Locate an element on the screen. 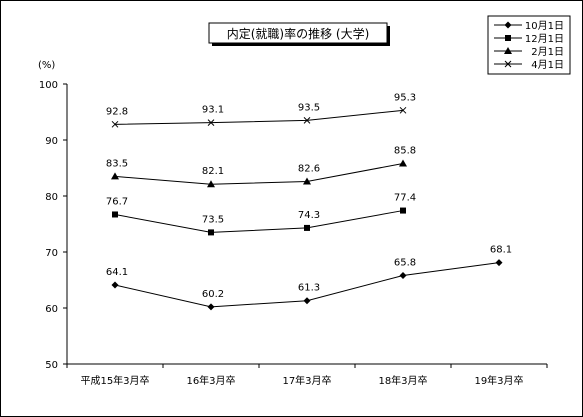 This screenshot has width=583, height=417. series-2: 76.7 73.5 74.3 77.4 is located at coordinates (261, 214).